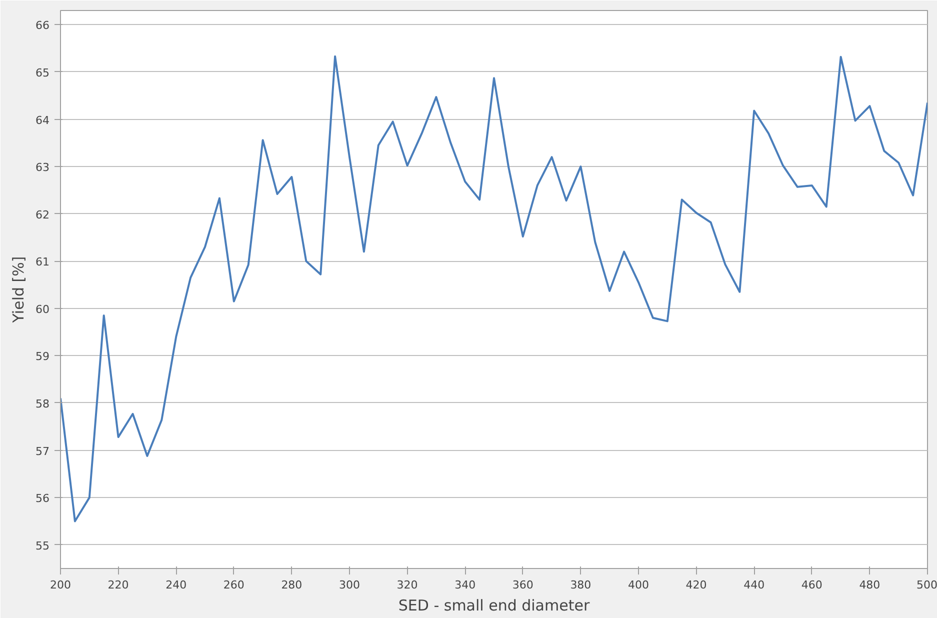 The width and height of the screenshot is (937, 618). I want to click on y-tick-label: 59, so click(43, 357).